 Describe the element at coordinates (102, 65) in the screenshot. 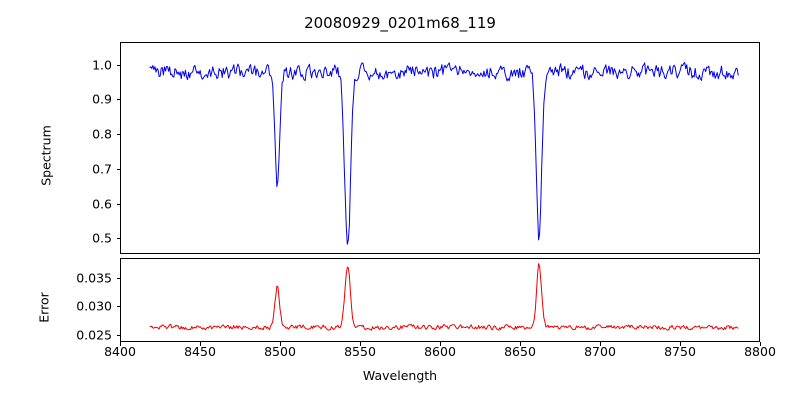

I see `y-tick-label-spectrum-5: 1.0` at that location.